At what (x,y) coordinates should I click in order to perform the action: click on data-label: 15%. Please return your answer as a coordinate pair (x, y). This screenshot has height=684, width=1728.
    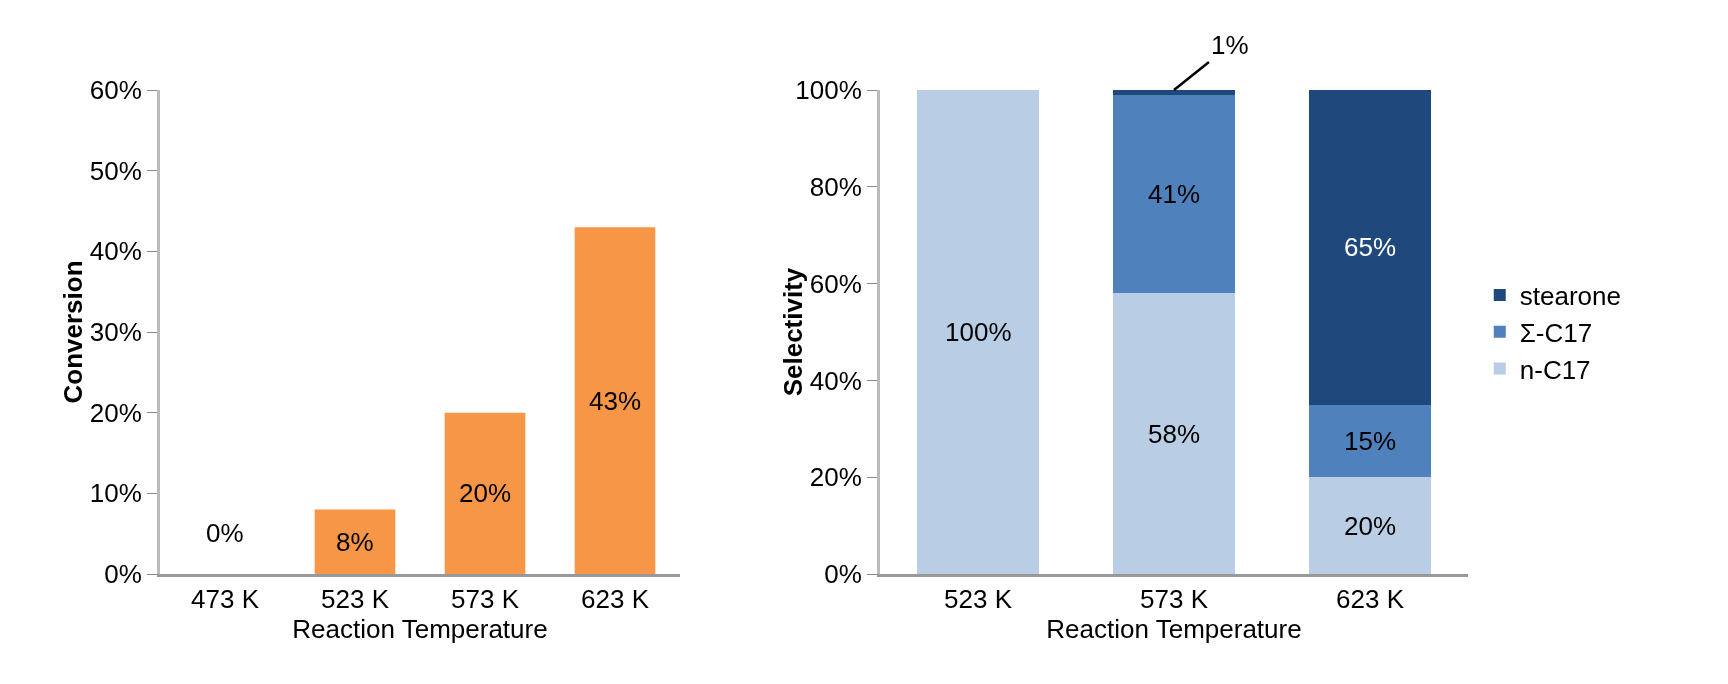
    Looking at the image, I should click on (1370, 441).